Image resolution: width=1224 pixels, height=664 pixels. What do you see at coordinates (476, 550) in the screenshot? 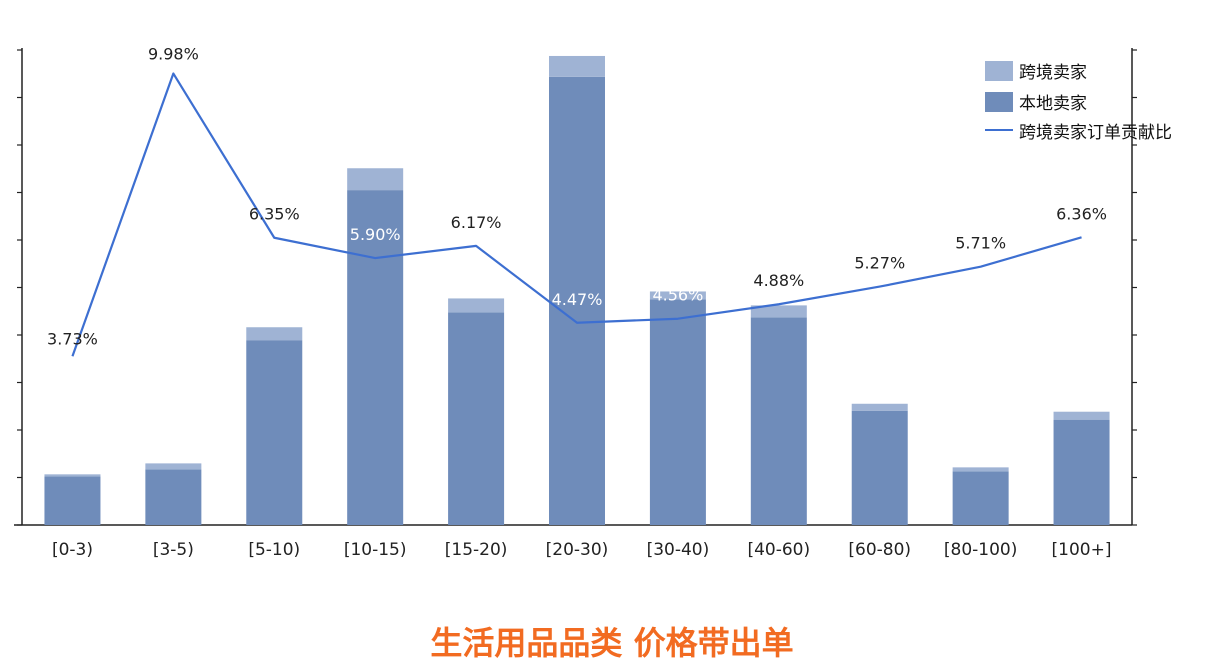
I see `x-tick-label: [15-20)` at bounding box center [476, 550].